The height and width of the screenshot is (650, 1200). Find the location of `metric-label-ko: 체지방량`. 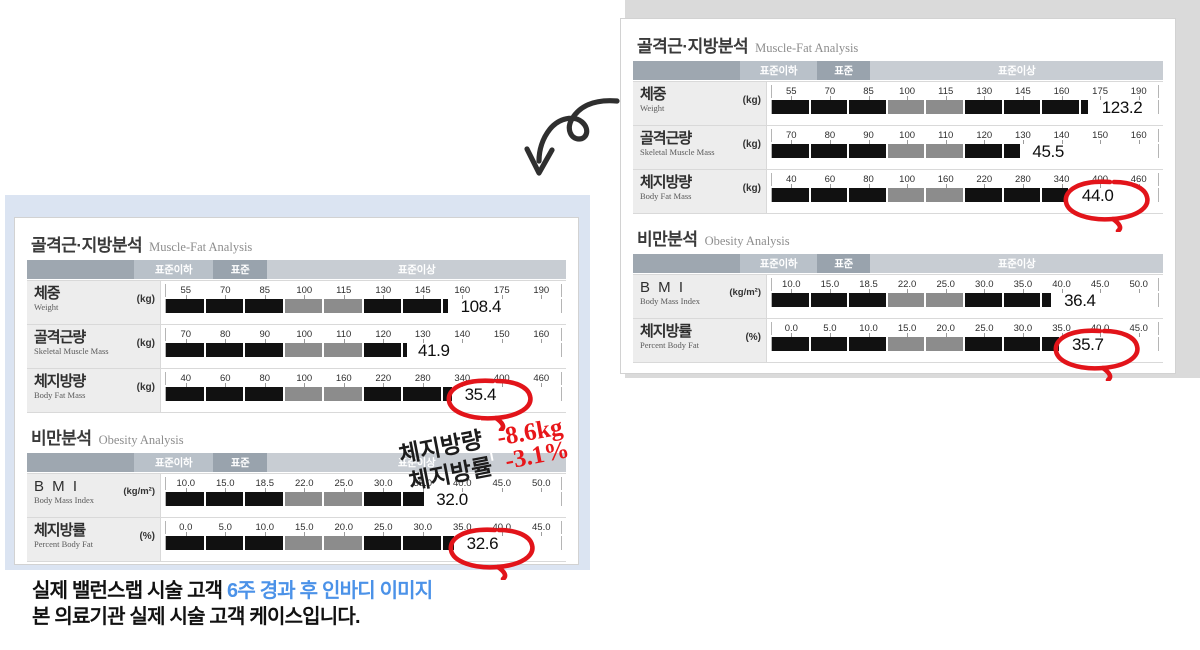

metric-label-ko: 체지방량 is located at coordinates (666, 182).